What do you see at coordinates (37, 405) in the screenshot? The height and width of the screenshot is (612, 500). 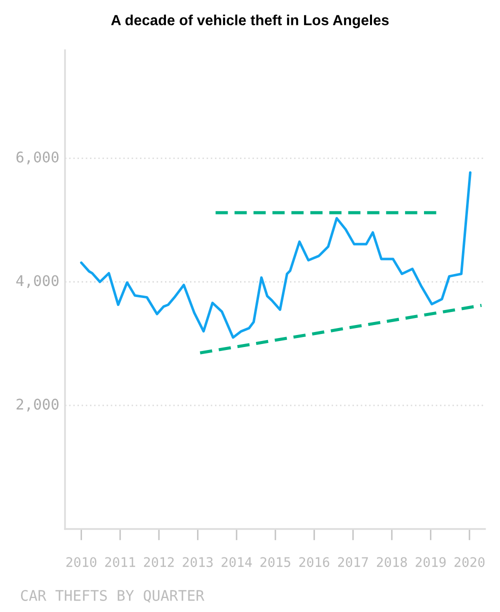 I see `y-tick-label: 2,000` at bounding box center [37, 405].